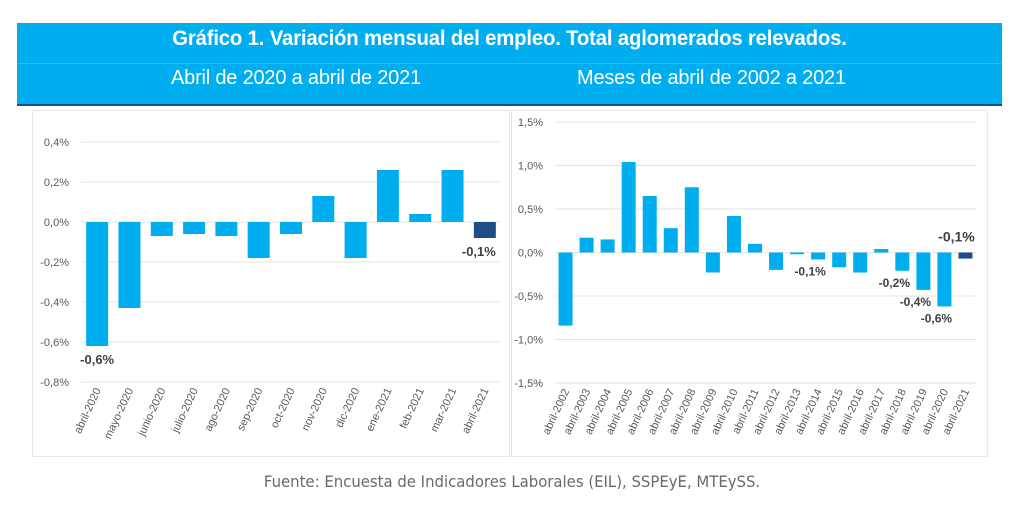 This screenshot has height=513, width=1024. I want to click on data-label: -0,4%, so click(916, 302).